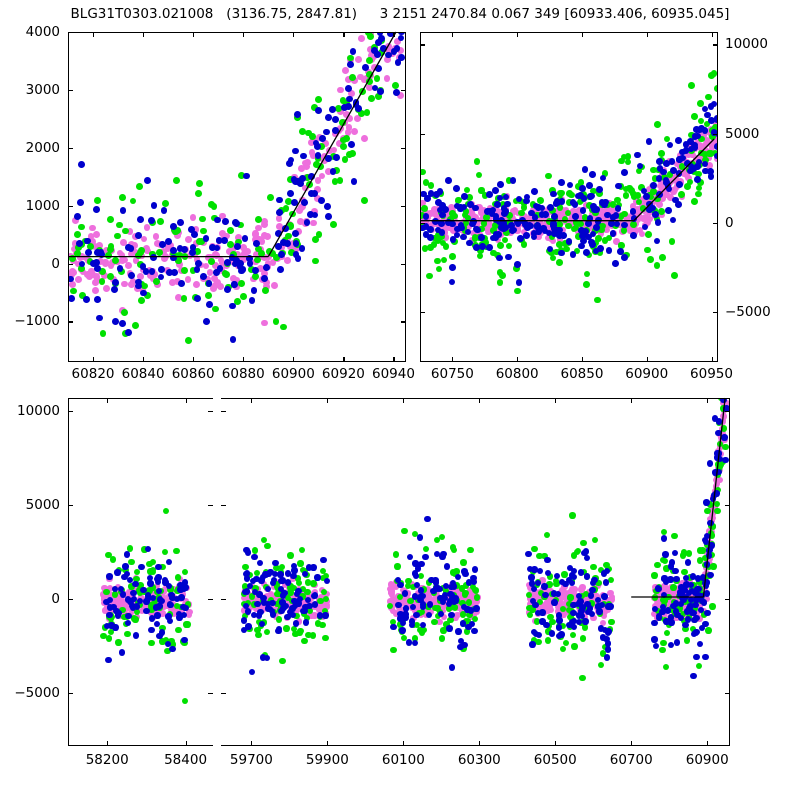  What do you see at coordinates (422, 223) in the screenshot?
I see `y-tick` at bounding box center [422, 223].